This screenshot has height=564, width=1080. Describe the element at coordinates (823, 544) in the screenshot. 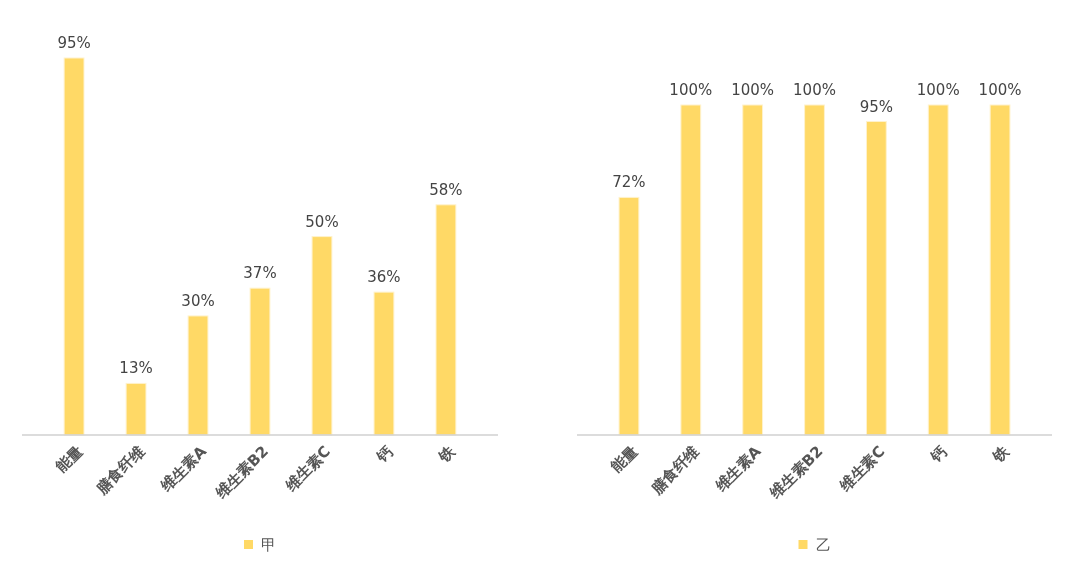

I see `legend-label: 乙` at that location.